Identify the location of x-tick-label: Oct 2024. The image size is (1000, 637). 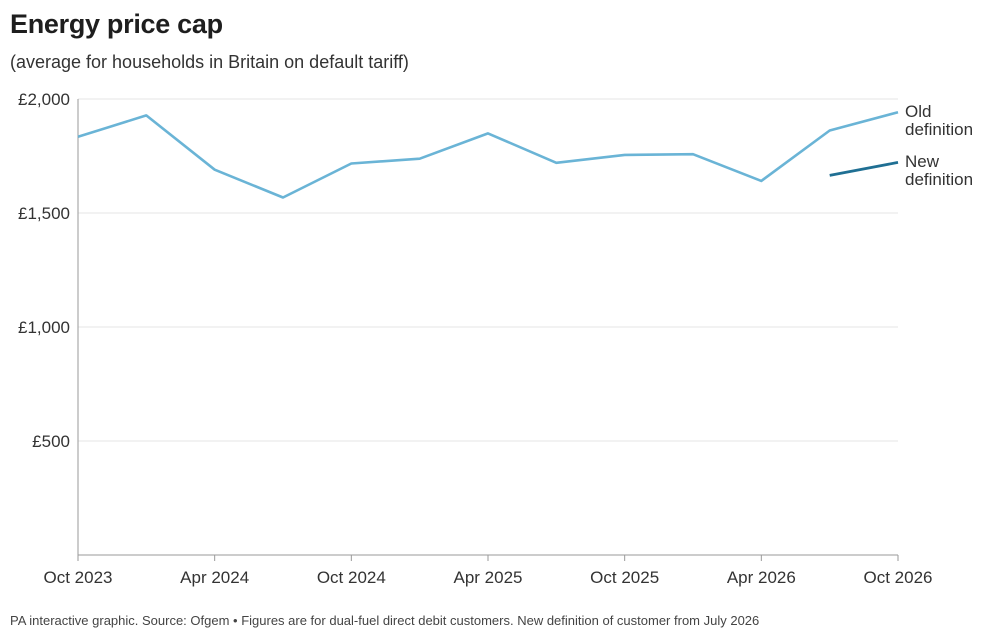
(351, 577).